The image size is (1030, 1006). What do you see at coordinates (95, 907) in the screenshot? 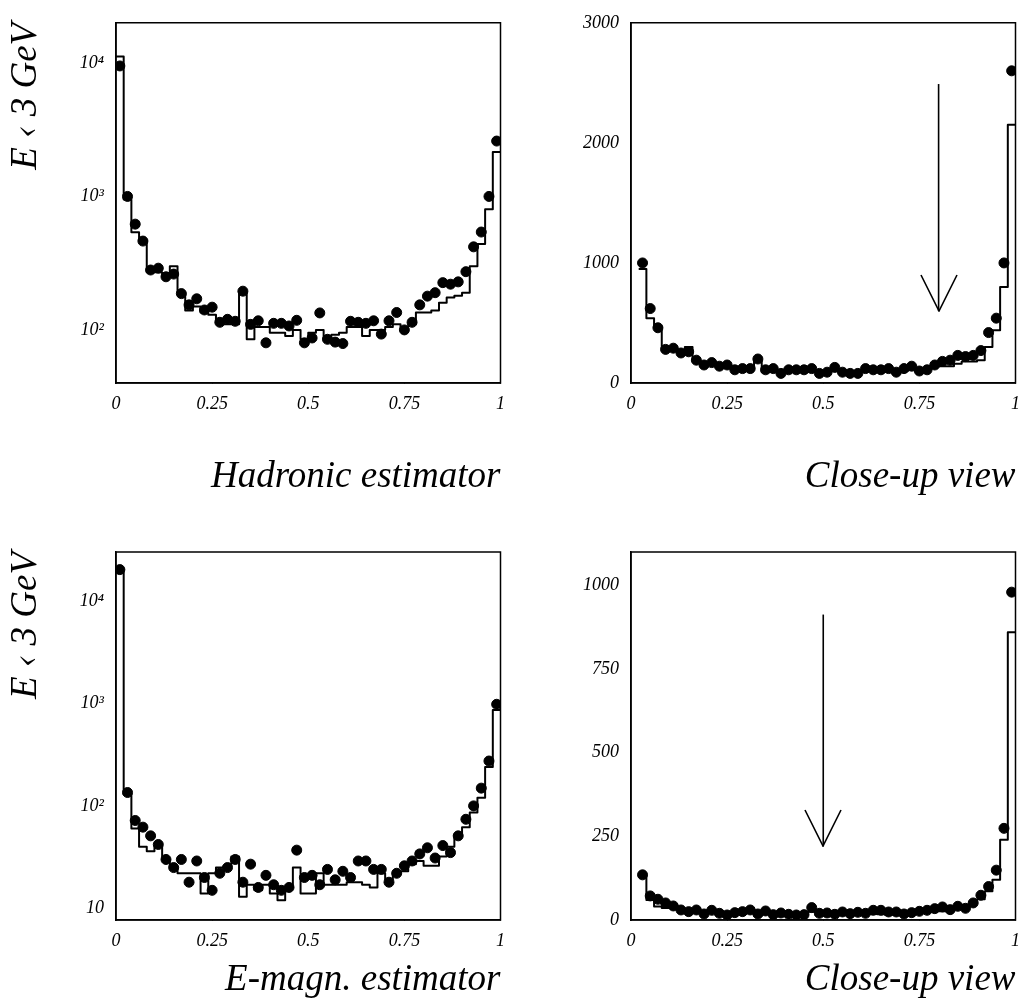
I see `y-tick-label: 10` at bounding box center [95, 907].